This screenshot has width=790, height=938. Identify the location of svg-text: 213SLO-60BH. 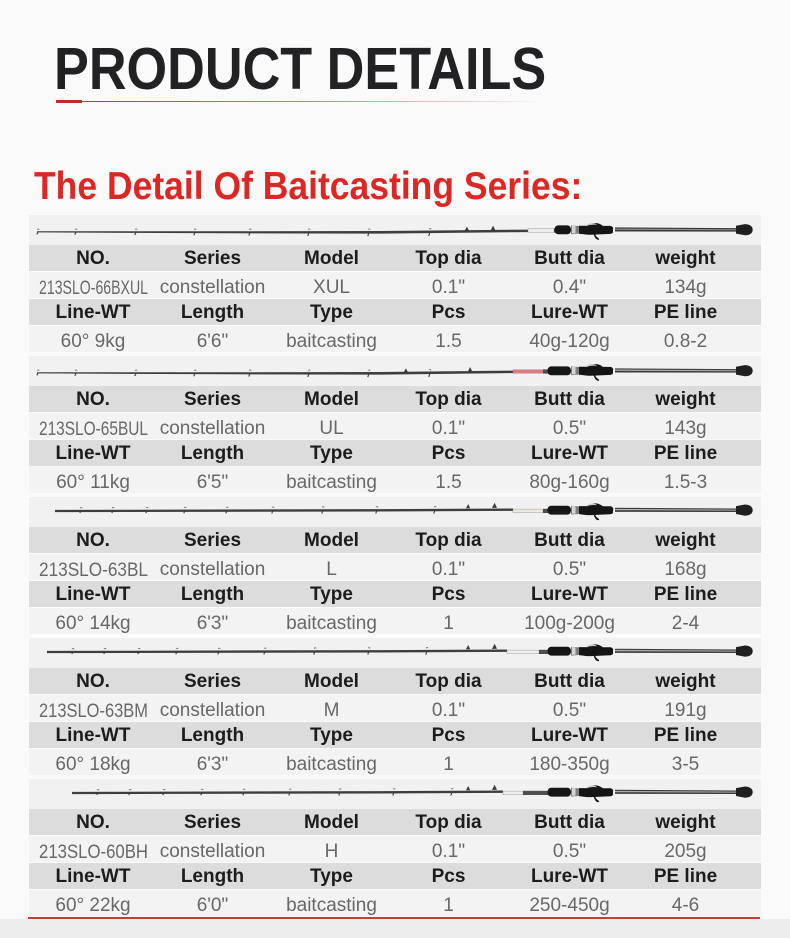
(93, 852).